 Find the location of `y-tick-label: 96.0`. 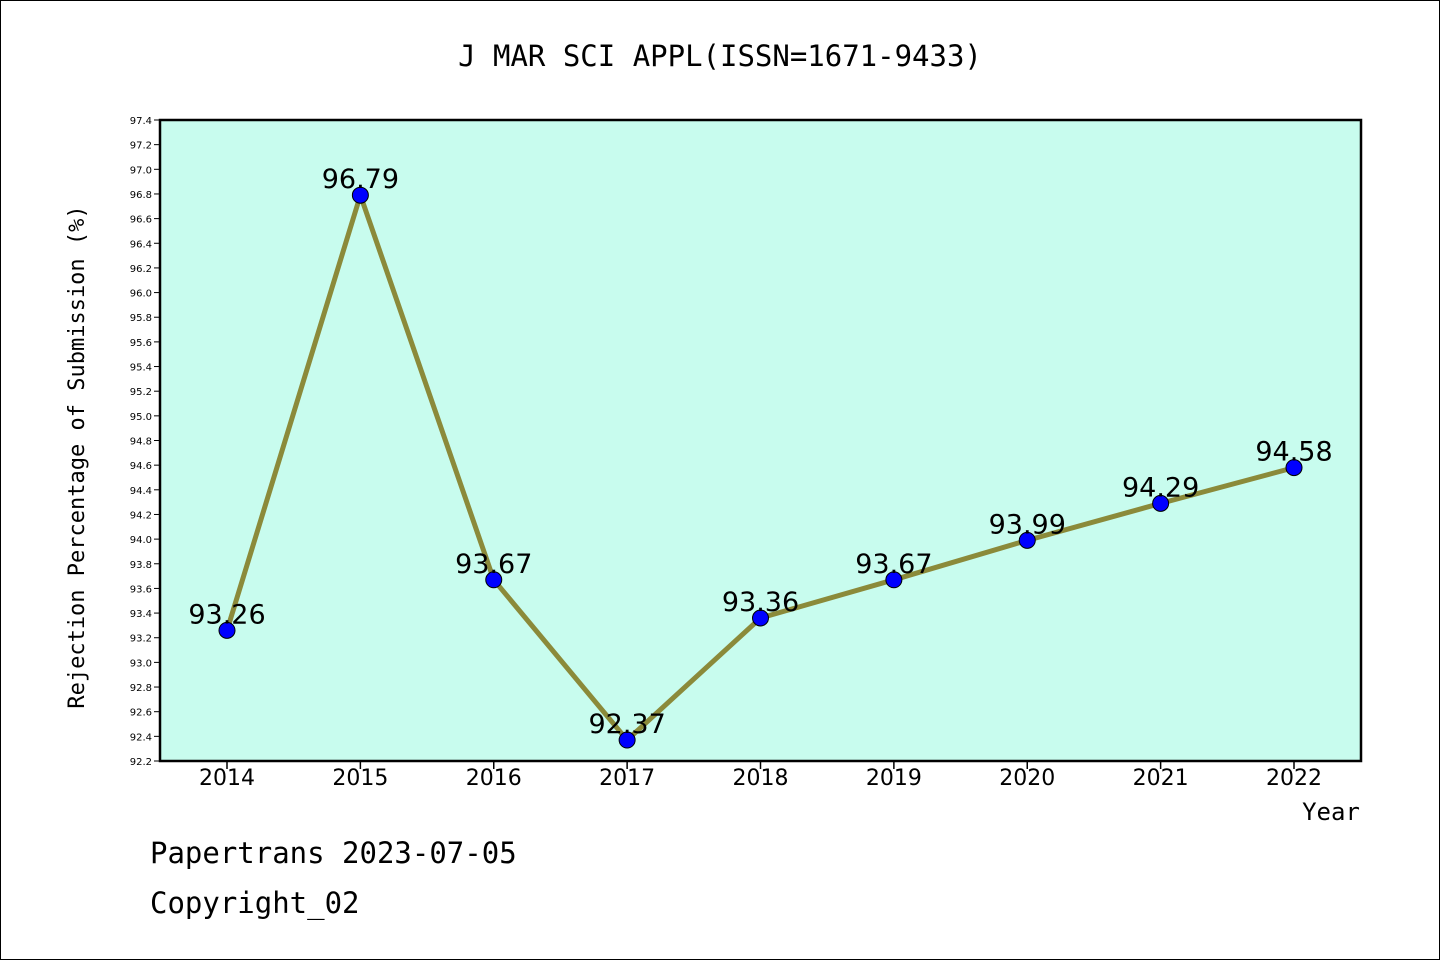

y-tick-label: 96.0 is located at coordinates (141, 294).